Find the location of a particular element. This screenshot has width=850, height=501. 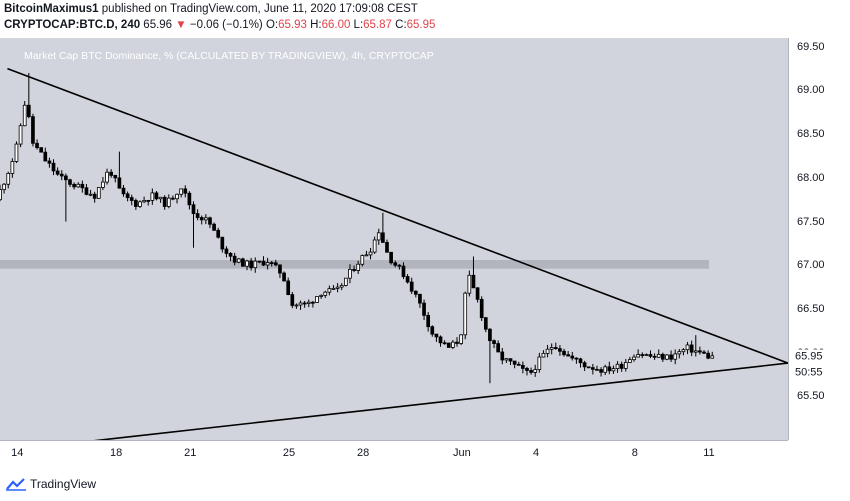

low-value: 65.87 is located at coordinates (377, 25).